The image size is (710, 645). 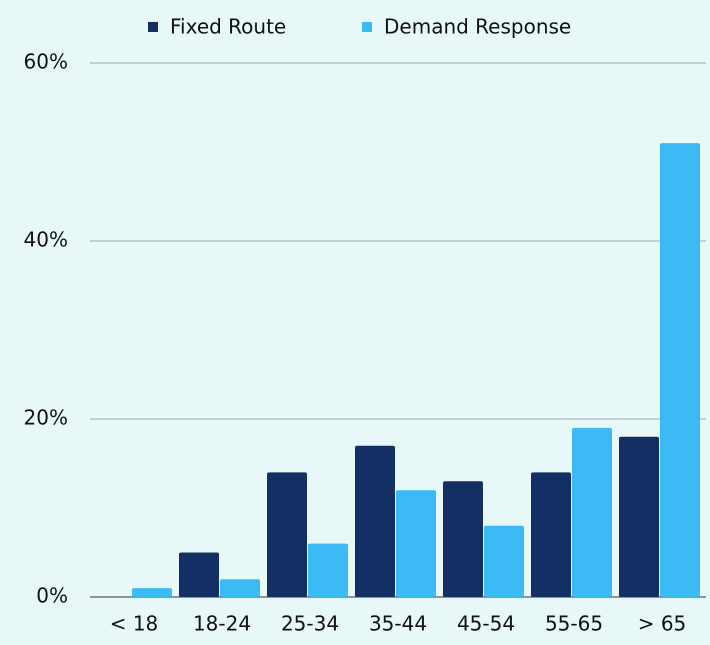 What do you see at coordinates (486, 624) in the screenshot?
I see `x-tick-label: 45-54` at bounding box center [486, 624].